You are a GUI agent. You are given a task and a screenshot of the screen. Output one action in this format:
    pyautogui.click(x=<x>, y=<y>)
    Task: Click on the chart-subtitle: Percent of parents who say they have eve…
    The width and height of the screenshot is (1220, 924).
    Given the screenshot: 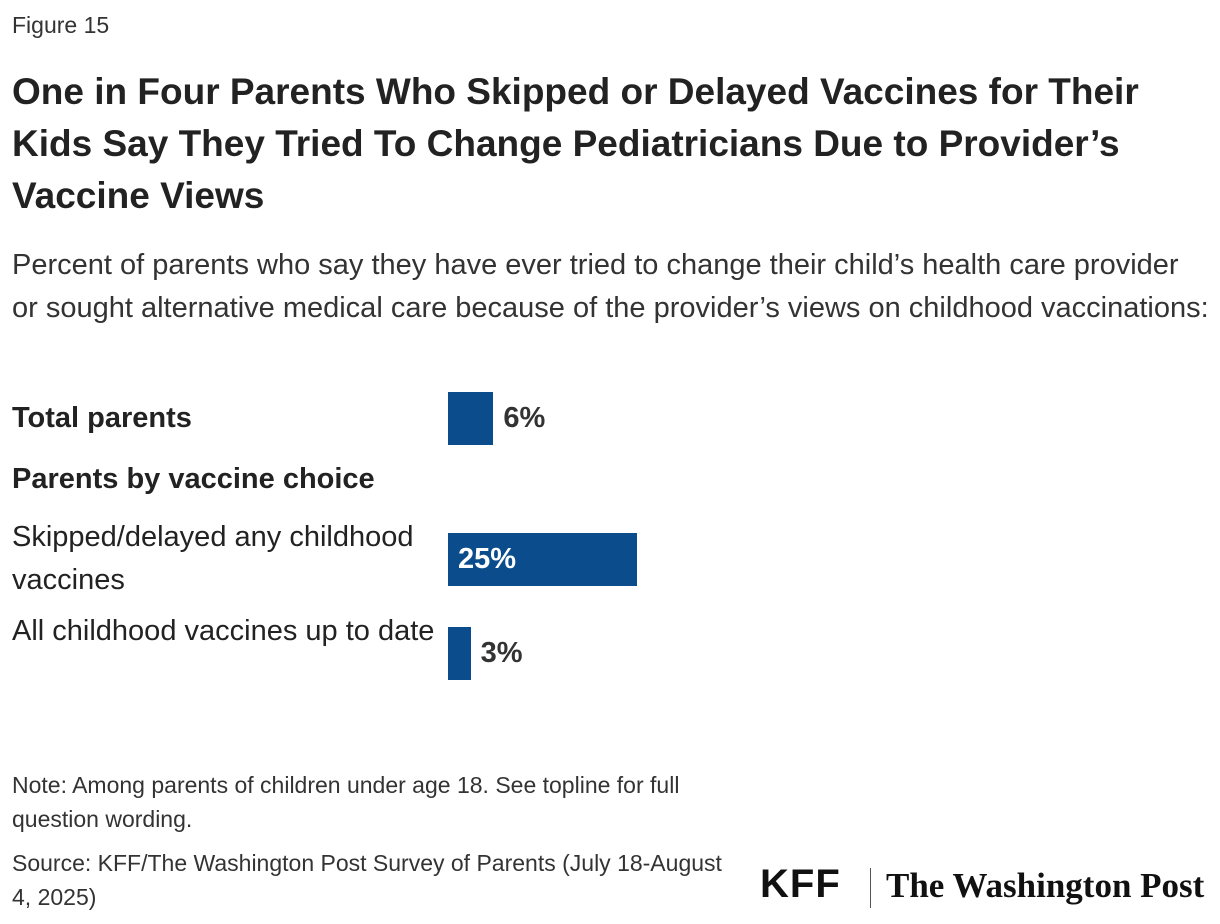 What is the action you would take?
    pyautogui.click(x=610, y=286)
    